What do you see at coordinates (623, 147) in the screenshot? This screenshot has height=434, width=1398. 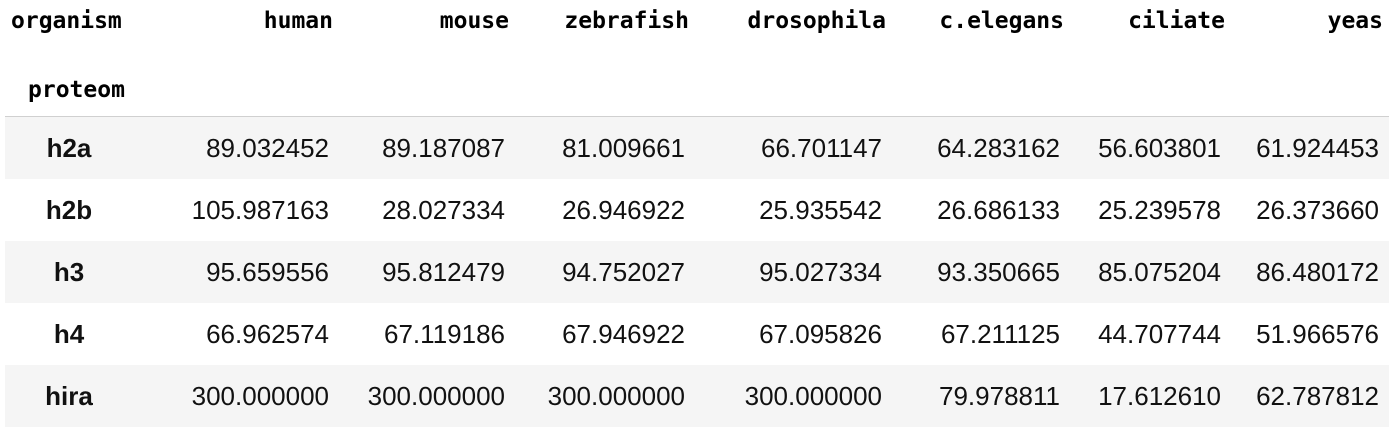 I see `table-cell: 81.009661` at bounding box center [623, 147].